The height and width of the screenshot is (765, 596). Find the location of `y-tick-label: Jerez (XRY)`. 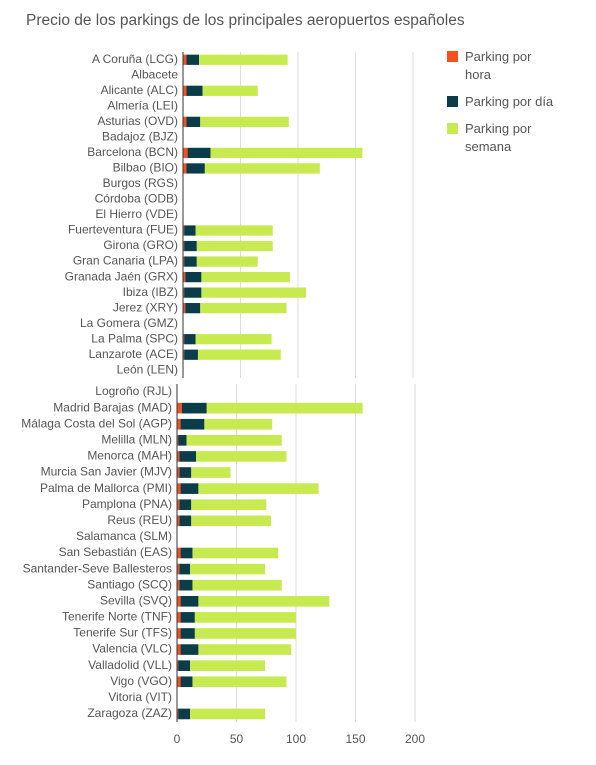

y-tick-label: Jerez (XRY) is located at coordinates (145, 307).